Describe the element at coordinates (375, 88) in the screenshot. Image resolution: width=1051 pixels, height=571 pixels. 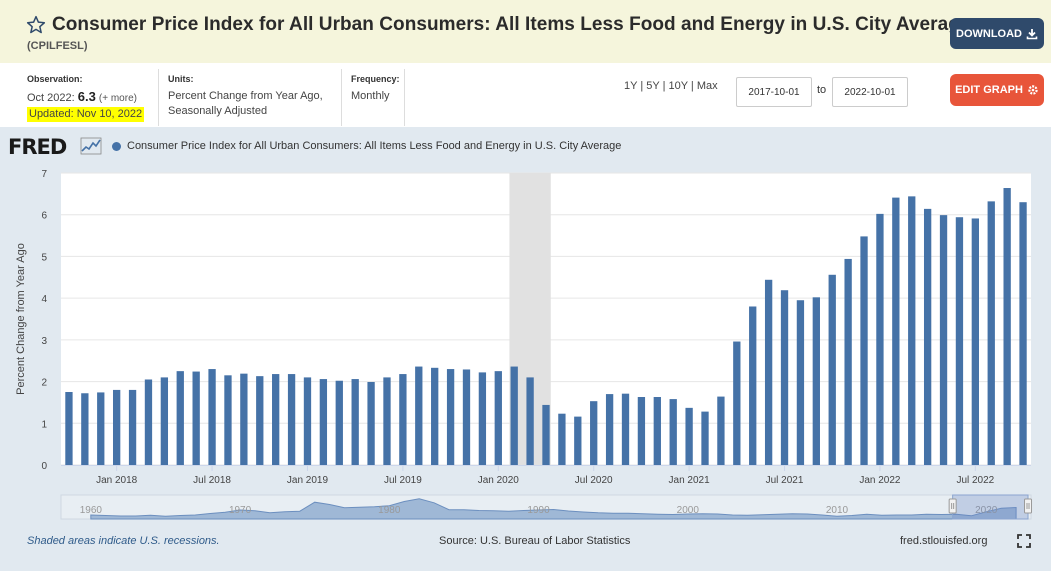
I see `frequency-block: Frequency: Monthly` at that location.